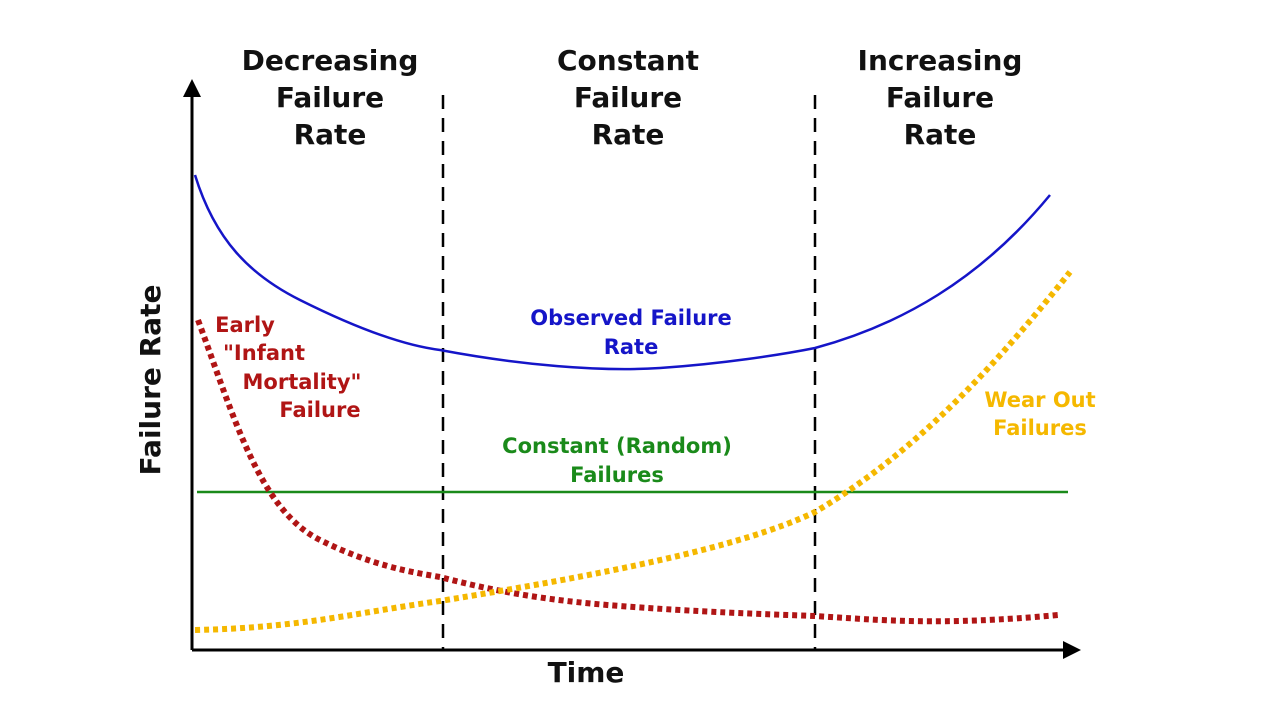 The width and height of the screenshot is (1280, 720). What do you see at coordinates (631, 318) in the screenshot?
I see `text-line: Observed Failure` at bounding box center [631, 318].